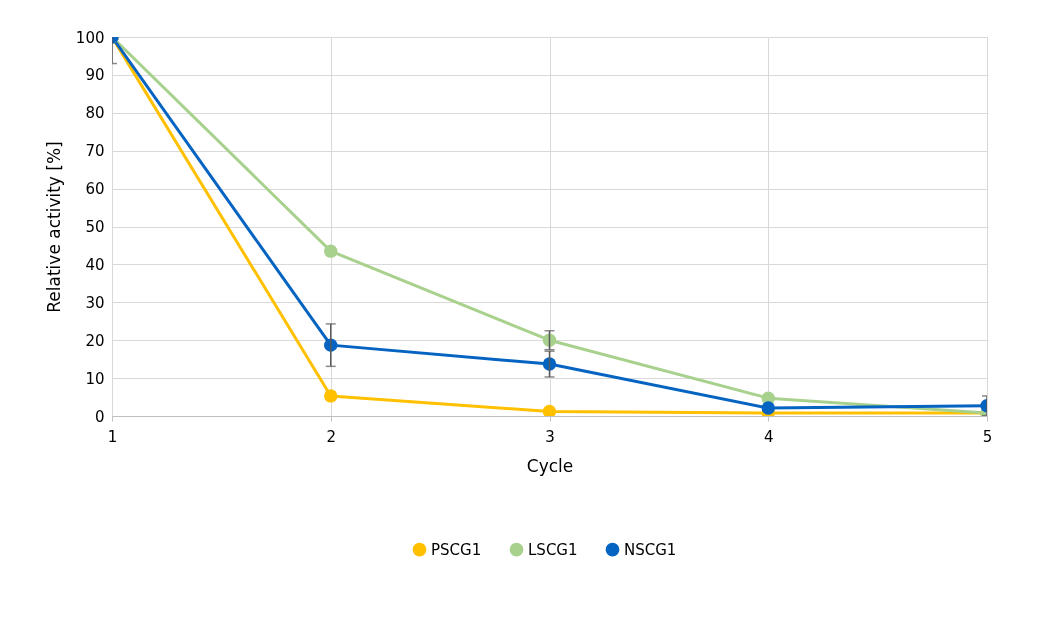  I want to click on y-axis-title: Relative activity [%], so click(53, 227).